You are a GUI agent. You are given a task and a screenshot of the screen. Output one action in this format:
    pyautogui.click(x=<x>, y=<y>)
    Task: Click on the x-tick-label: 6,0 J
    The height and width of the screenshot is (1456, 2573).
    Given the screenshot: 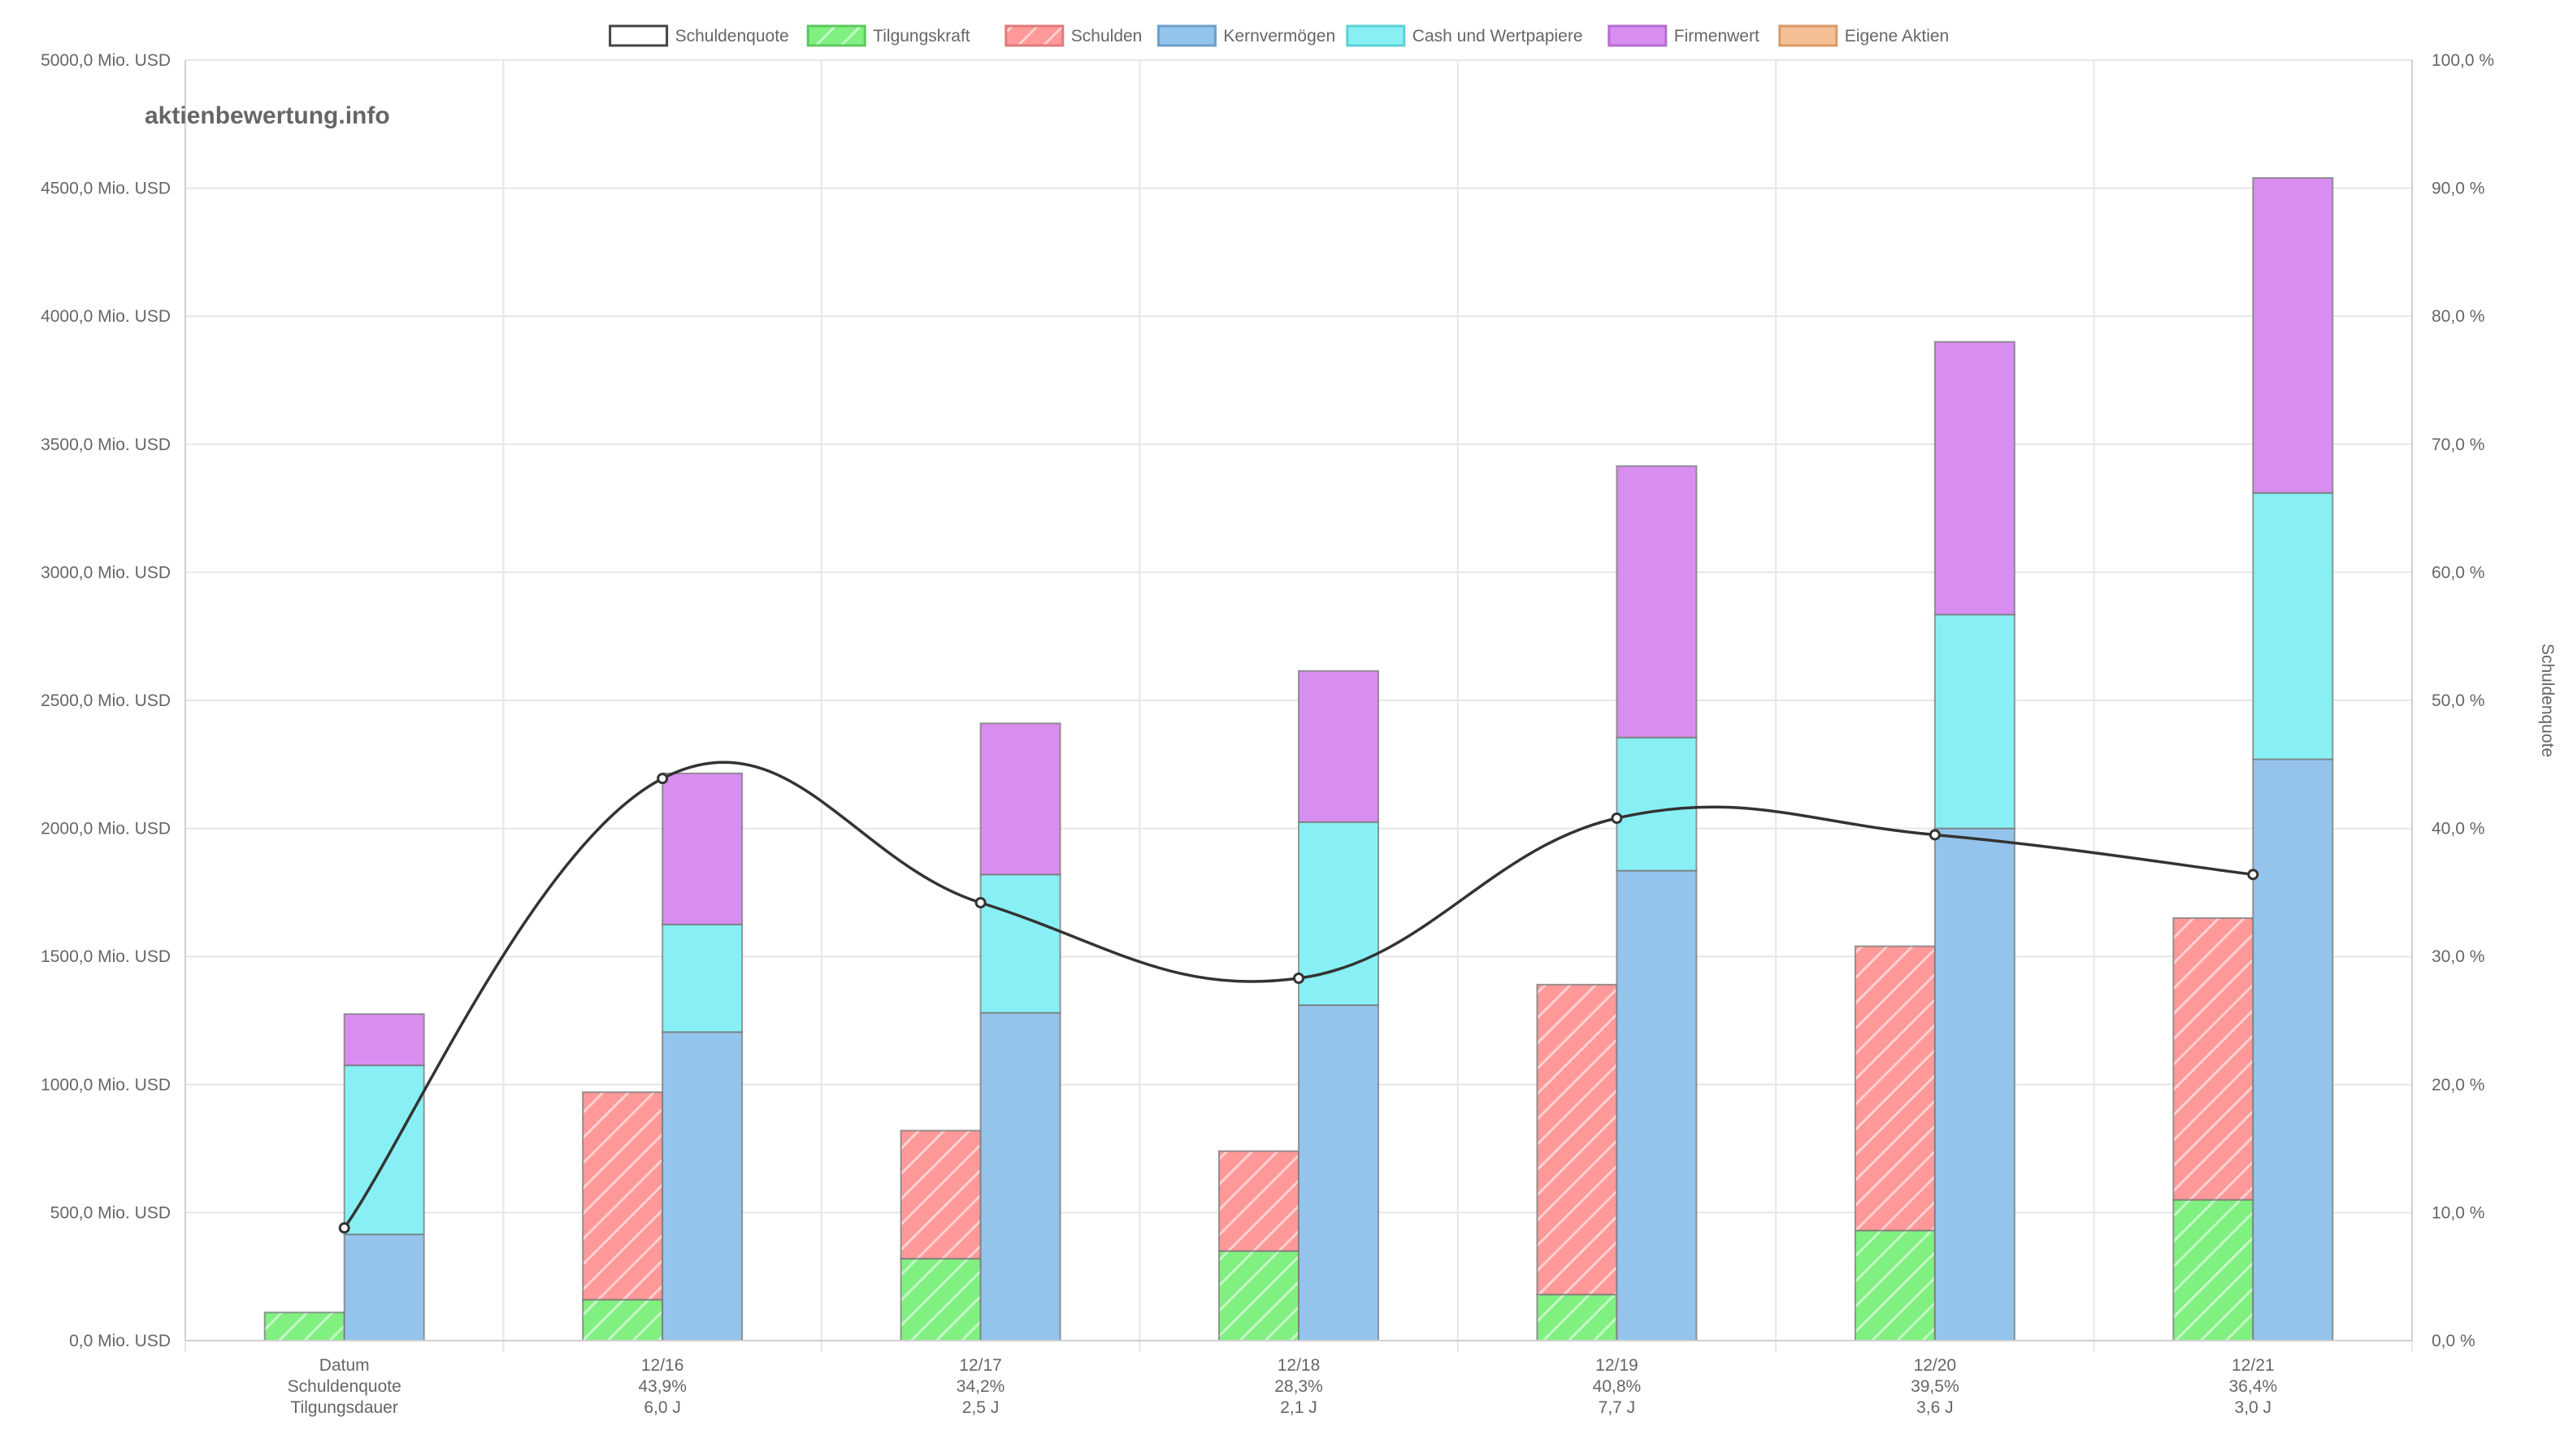 What is the action you would take?
    pyautogui.click(x=662, y=1407)
    